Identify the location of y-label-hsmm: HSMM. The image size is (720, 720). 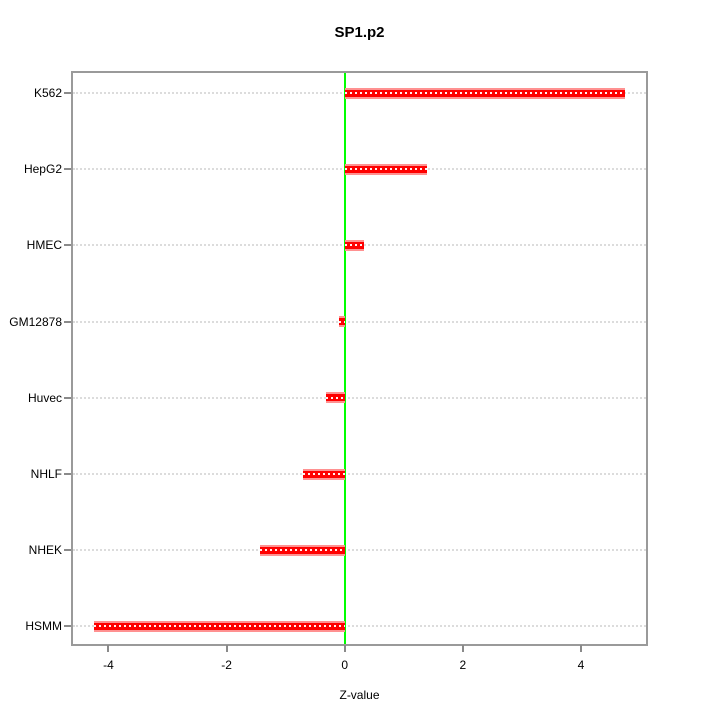
(43, 626).